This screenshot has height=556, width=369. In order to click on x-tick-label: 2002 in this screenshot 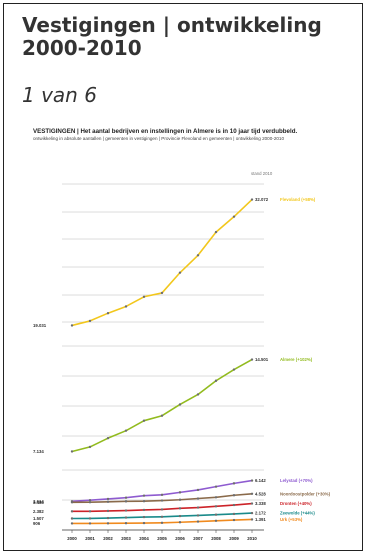, I will do `click(108, 538)`.